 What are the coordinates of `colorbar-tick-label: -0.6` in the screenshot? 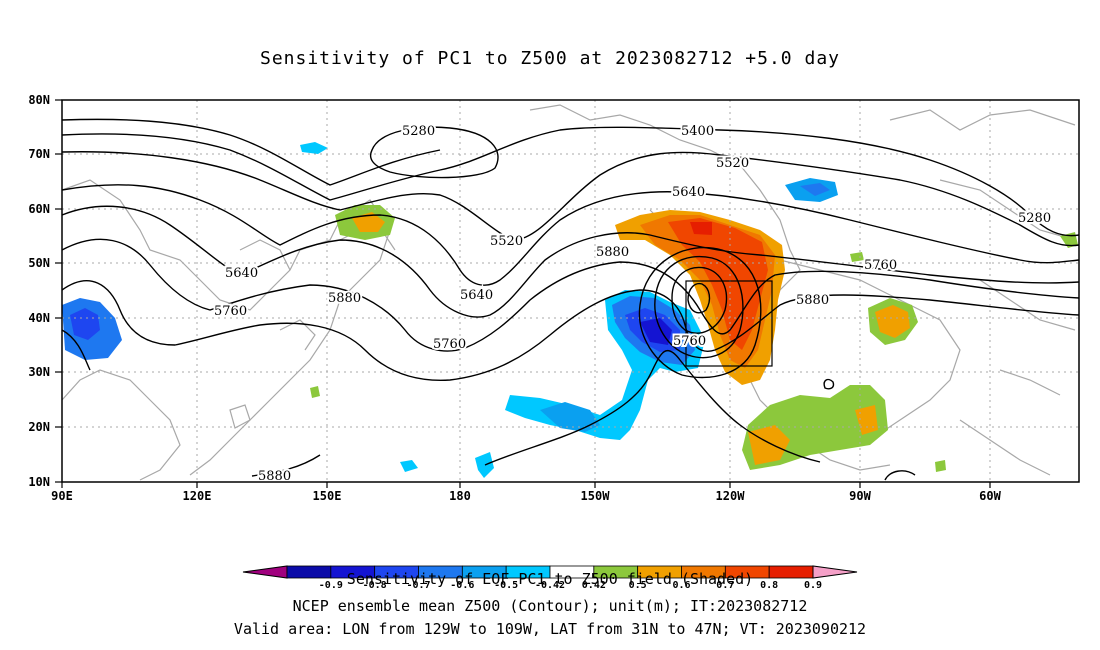 It's located at (462, 585).